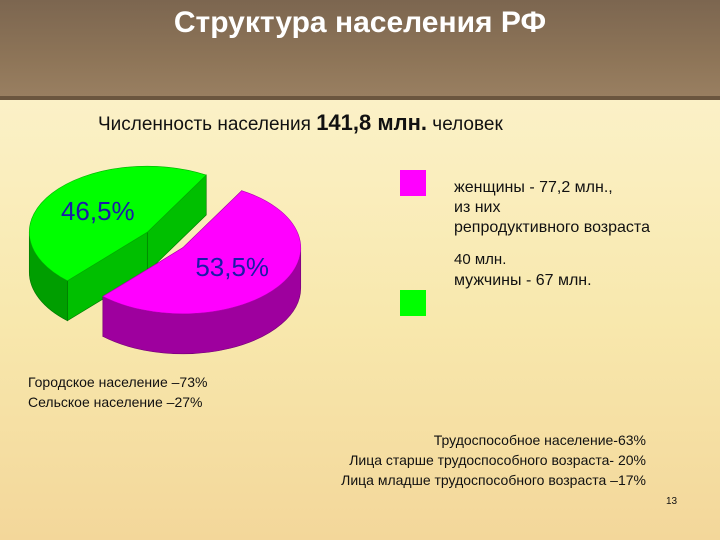 The height and width of the screenshot is (540, 720). Describe the element at coordinates (204, 124) in the screenshot. I see `population-total-prefix: Численность населения` at that location.